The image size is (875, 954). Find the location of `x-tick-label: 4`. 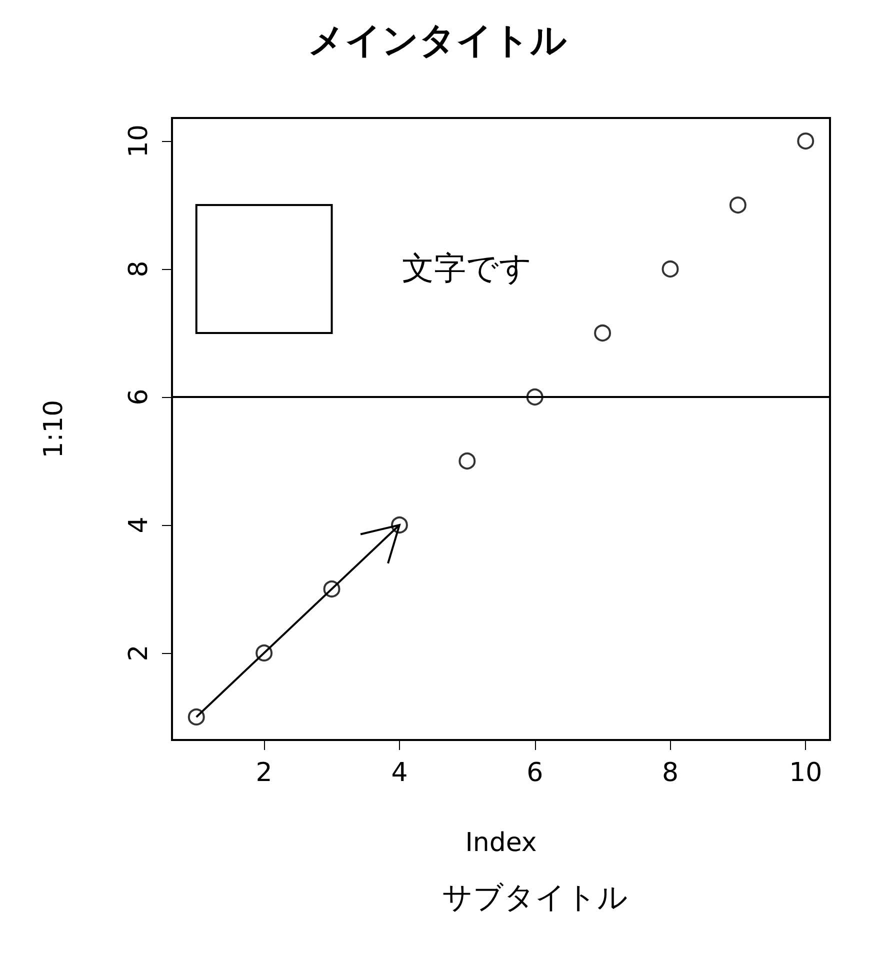

x-tick-label: 4 is located at coordinates (399, 773).